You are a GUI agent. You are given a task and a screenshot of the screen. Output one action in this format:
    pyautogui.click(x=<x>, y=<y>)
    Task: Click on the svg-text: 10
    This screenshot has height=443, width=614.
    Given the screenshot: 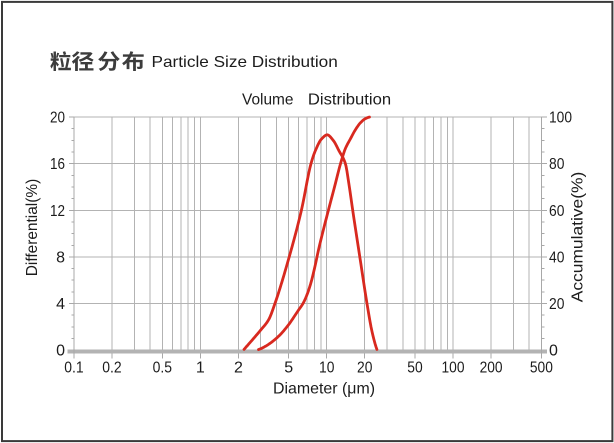 What is the action you would take?
    pyautogui.click(x=326, y=368)
    